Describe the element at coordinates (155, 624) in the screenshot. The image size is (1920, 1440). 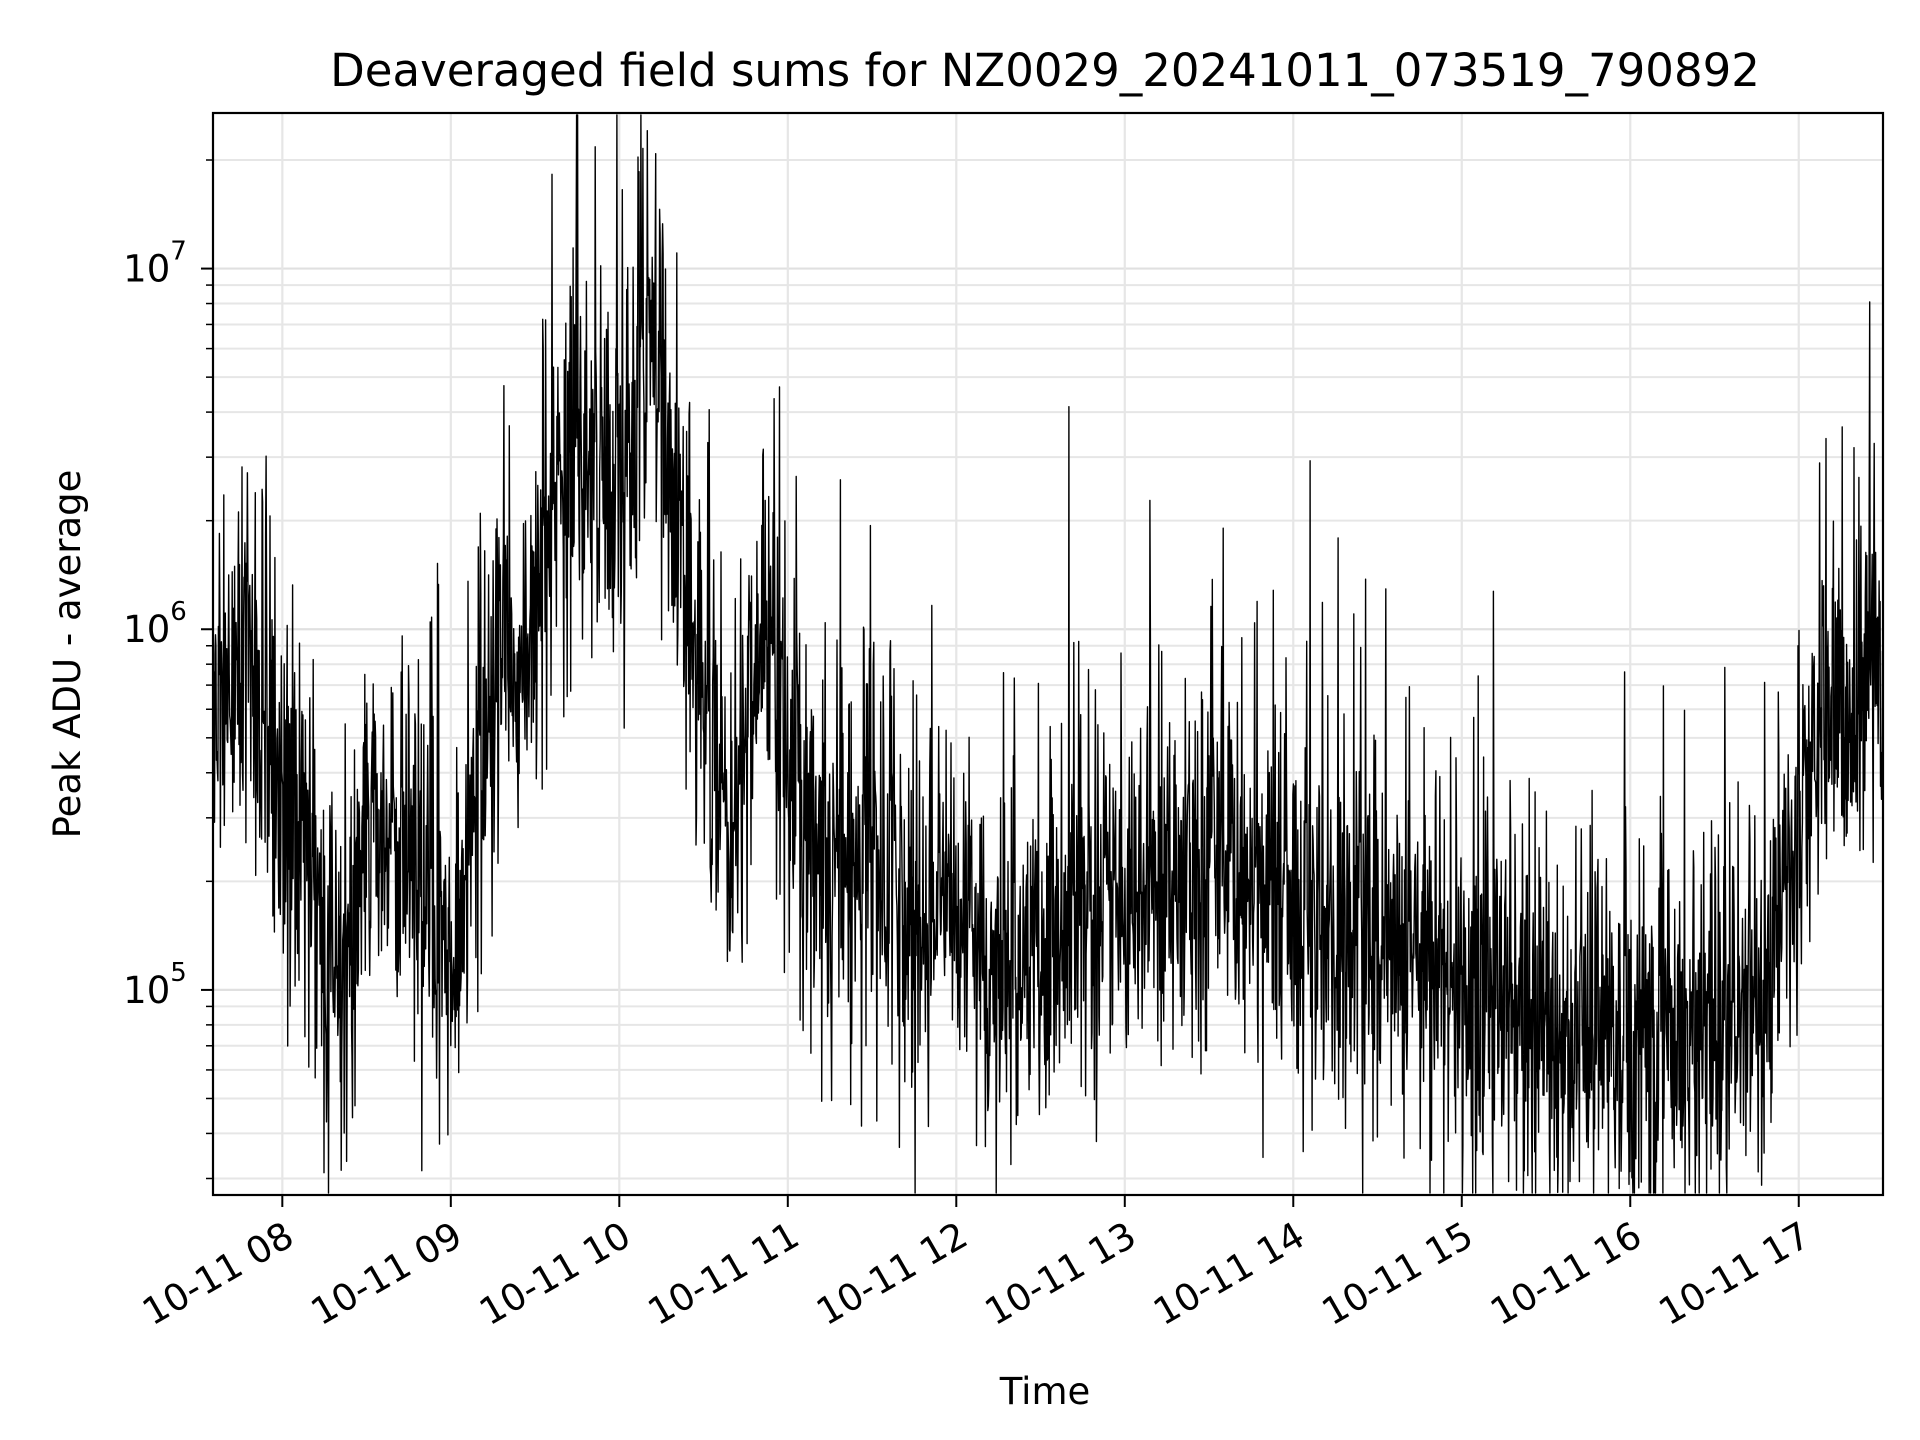
I see `y-tick-label: 10⁶` at that location.